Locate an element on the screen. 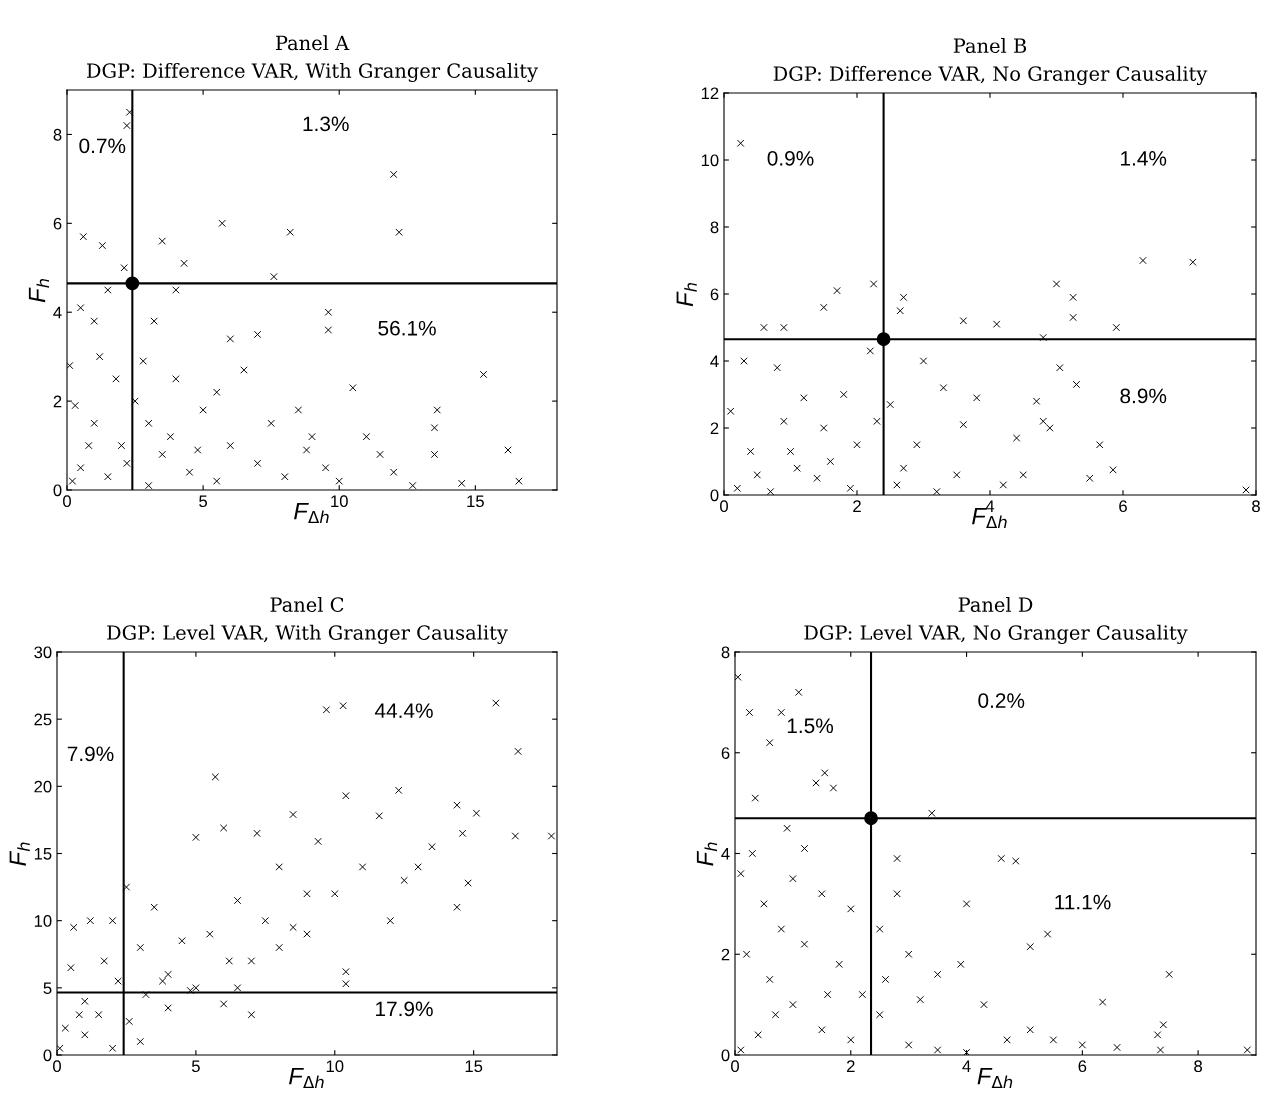 This screenshot has height=1099, width=1273. annotation: 8.9% is located at coordinates (1143, 396).